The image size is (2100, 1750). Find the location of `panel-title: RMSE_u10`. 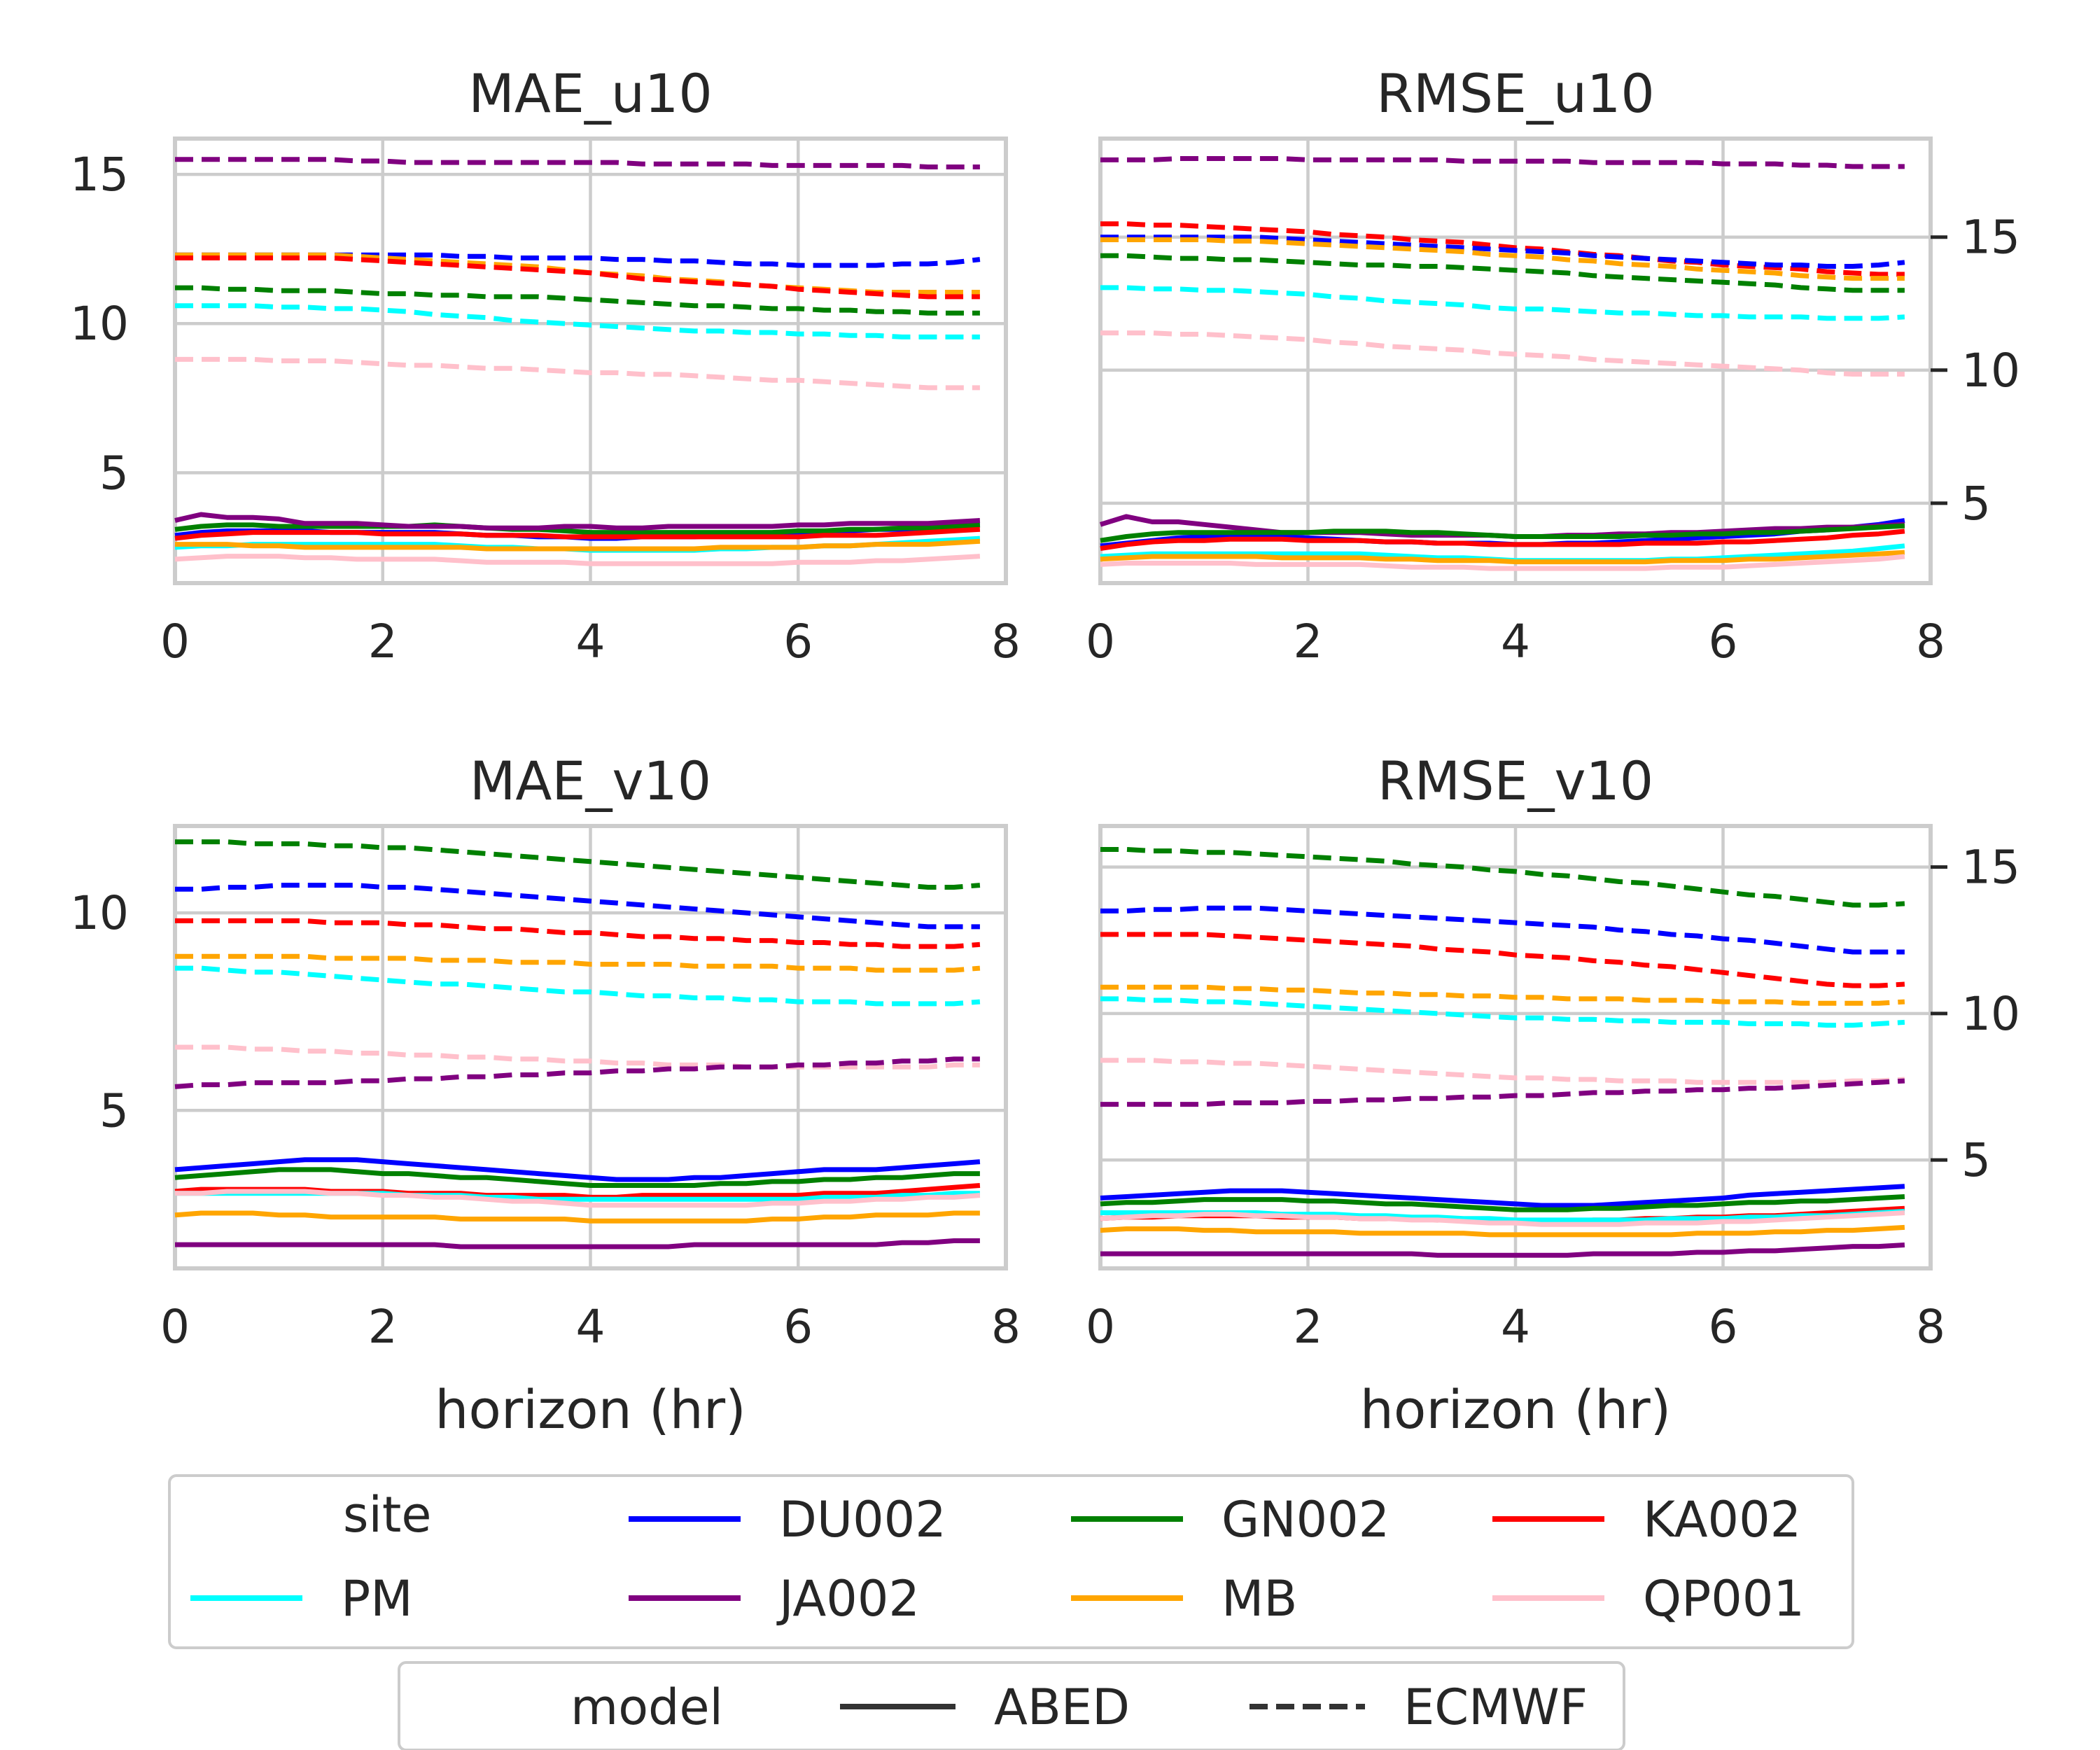

panel-title: RMSE_u10 is located at coordinates (1515, 93).